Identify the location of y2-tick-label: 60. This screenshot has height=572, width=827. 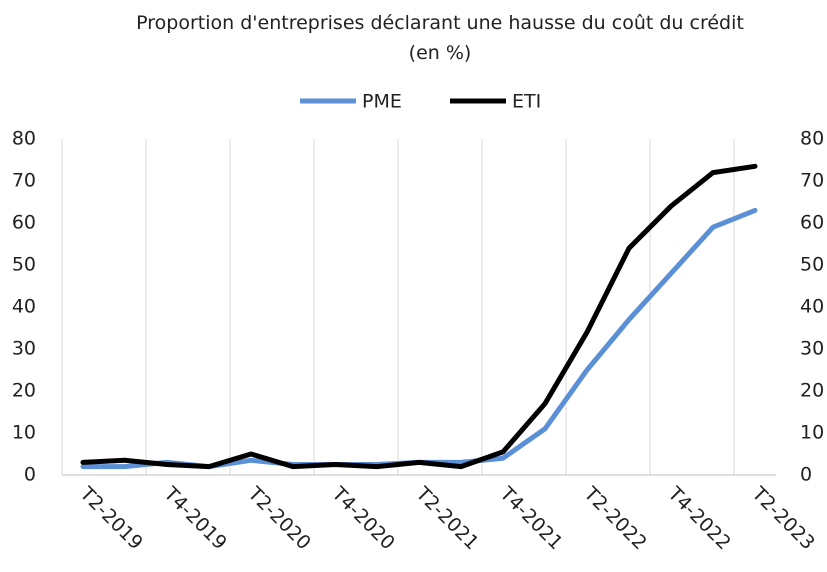
(812, 223).